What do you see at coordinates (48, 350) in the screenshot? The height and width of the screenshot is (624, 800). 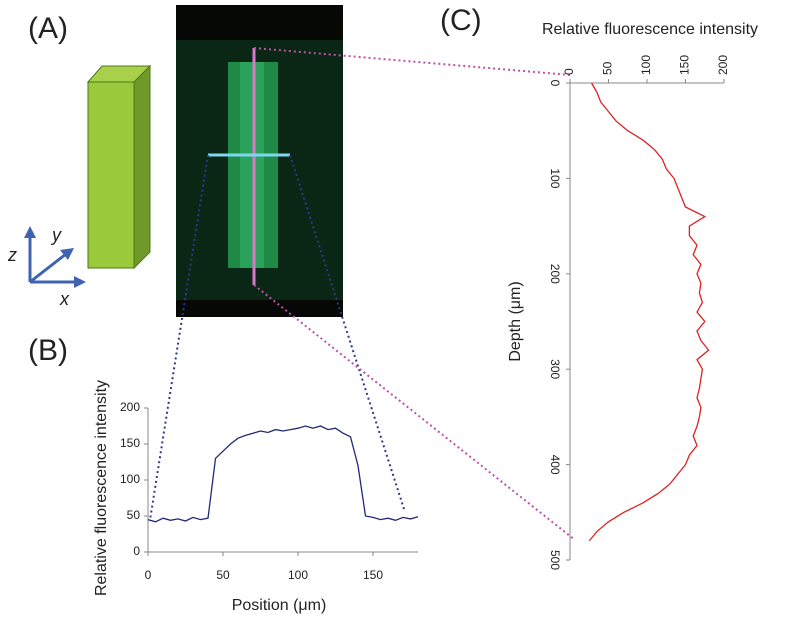 I see `panel-label: (B)` at bounding box center [48, 350].